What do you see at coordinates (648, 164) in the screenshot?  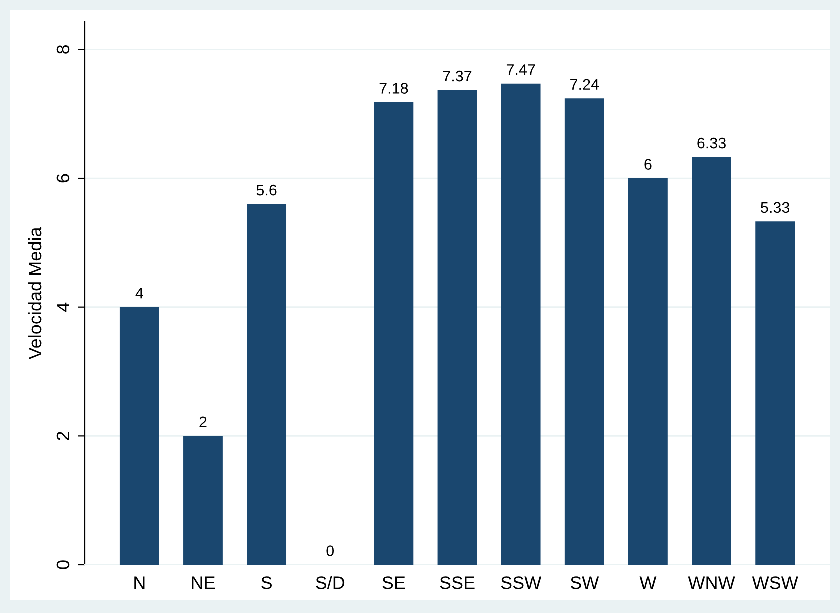 I see `data-label: 6` at bounding box center [648, 164].